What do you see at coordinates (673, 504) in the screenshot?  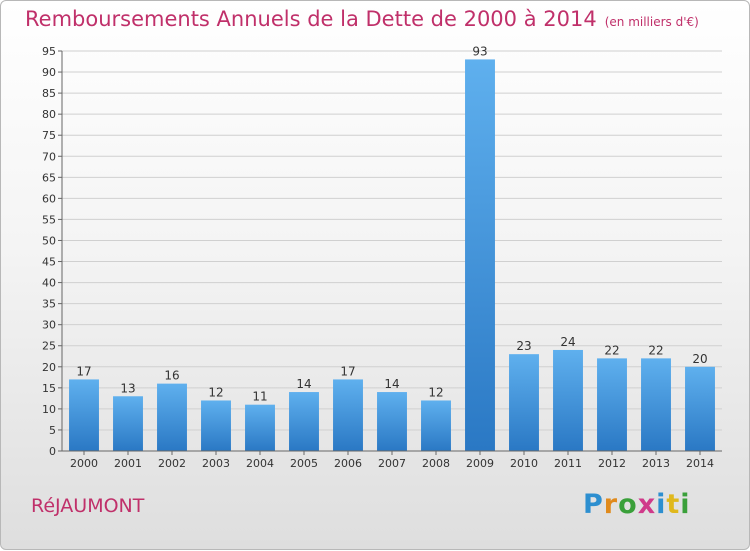 I see `logo-letter: t` at bounding box center [673, 504].